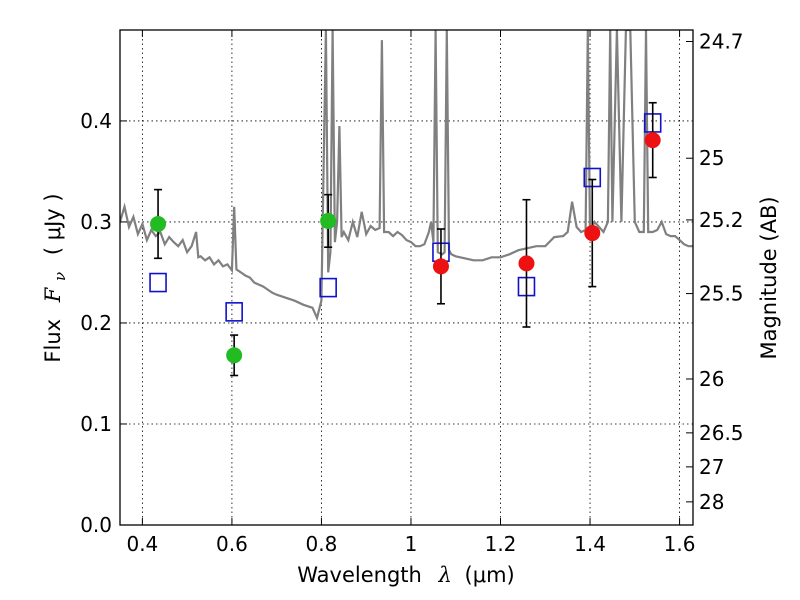 This screenshot has height=600, width=800. What do you see at coordinates (711, 158) in the screenshot?
I see `mag-tick-label: 25` at bounding box center [711, 158].